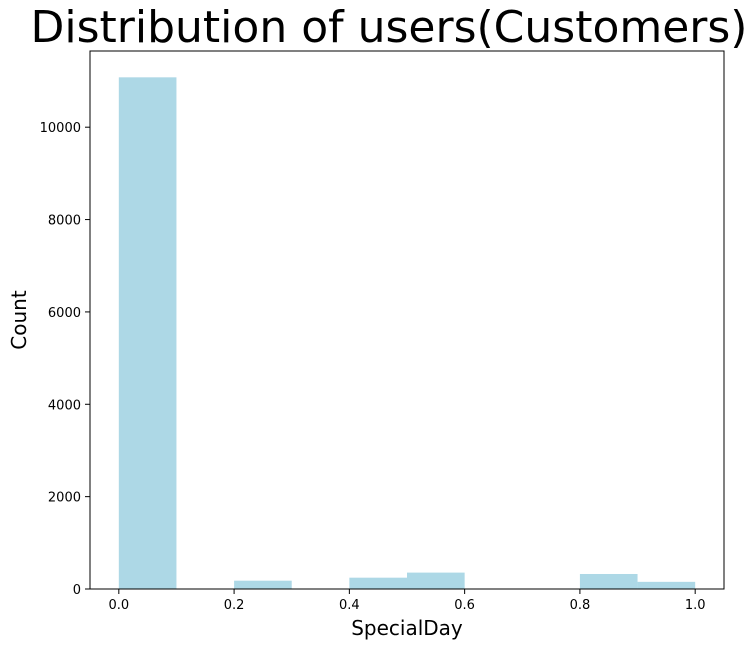 This screenshot has height=648, width=756. Describe the element at coordinates (464, 605) in the screenshot. I see `x-tick-label: 0.6` at that location.